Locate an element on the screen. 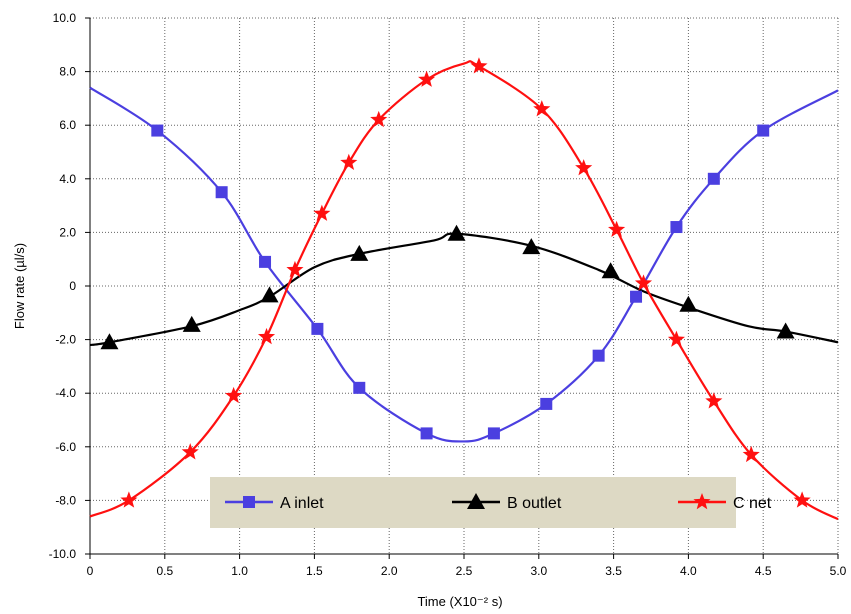  y-tick-label: 6.0 is located at coordinates (67, 125).